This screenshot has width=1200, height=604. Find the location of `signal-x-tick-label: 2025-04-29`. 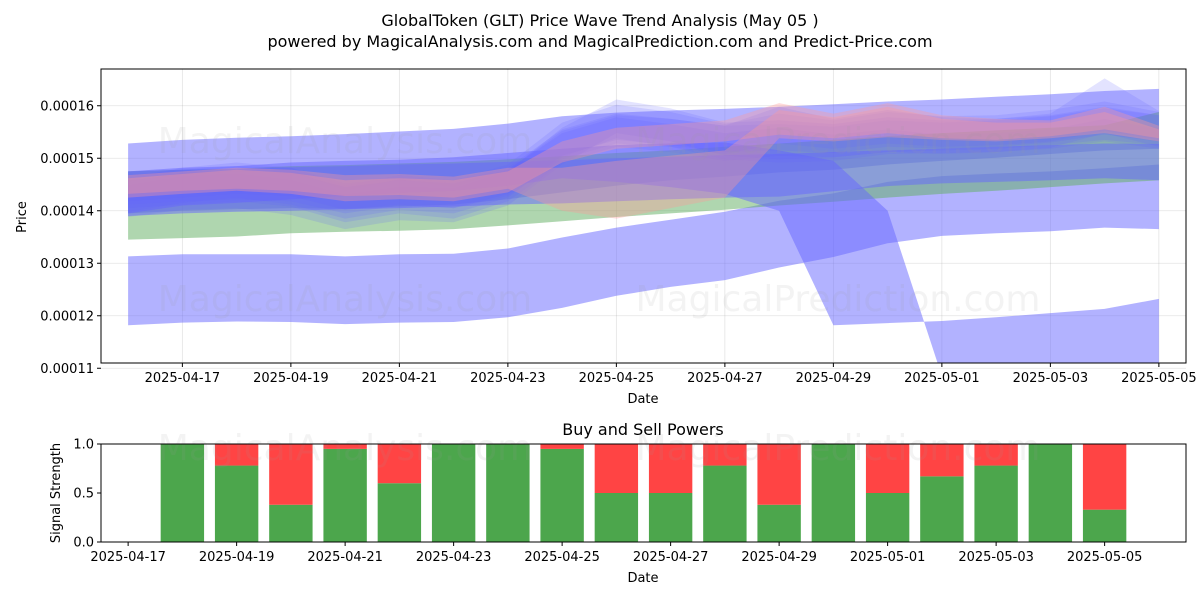

signal-x-tick-label: 2025-04-29 is located at coordinates (779, 557).